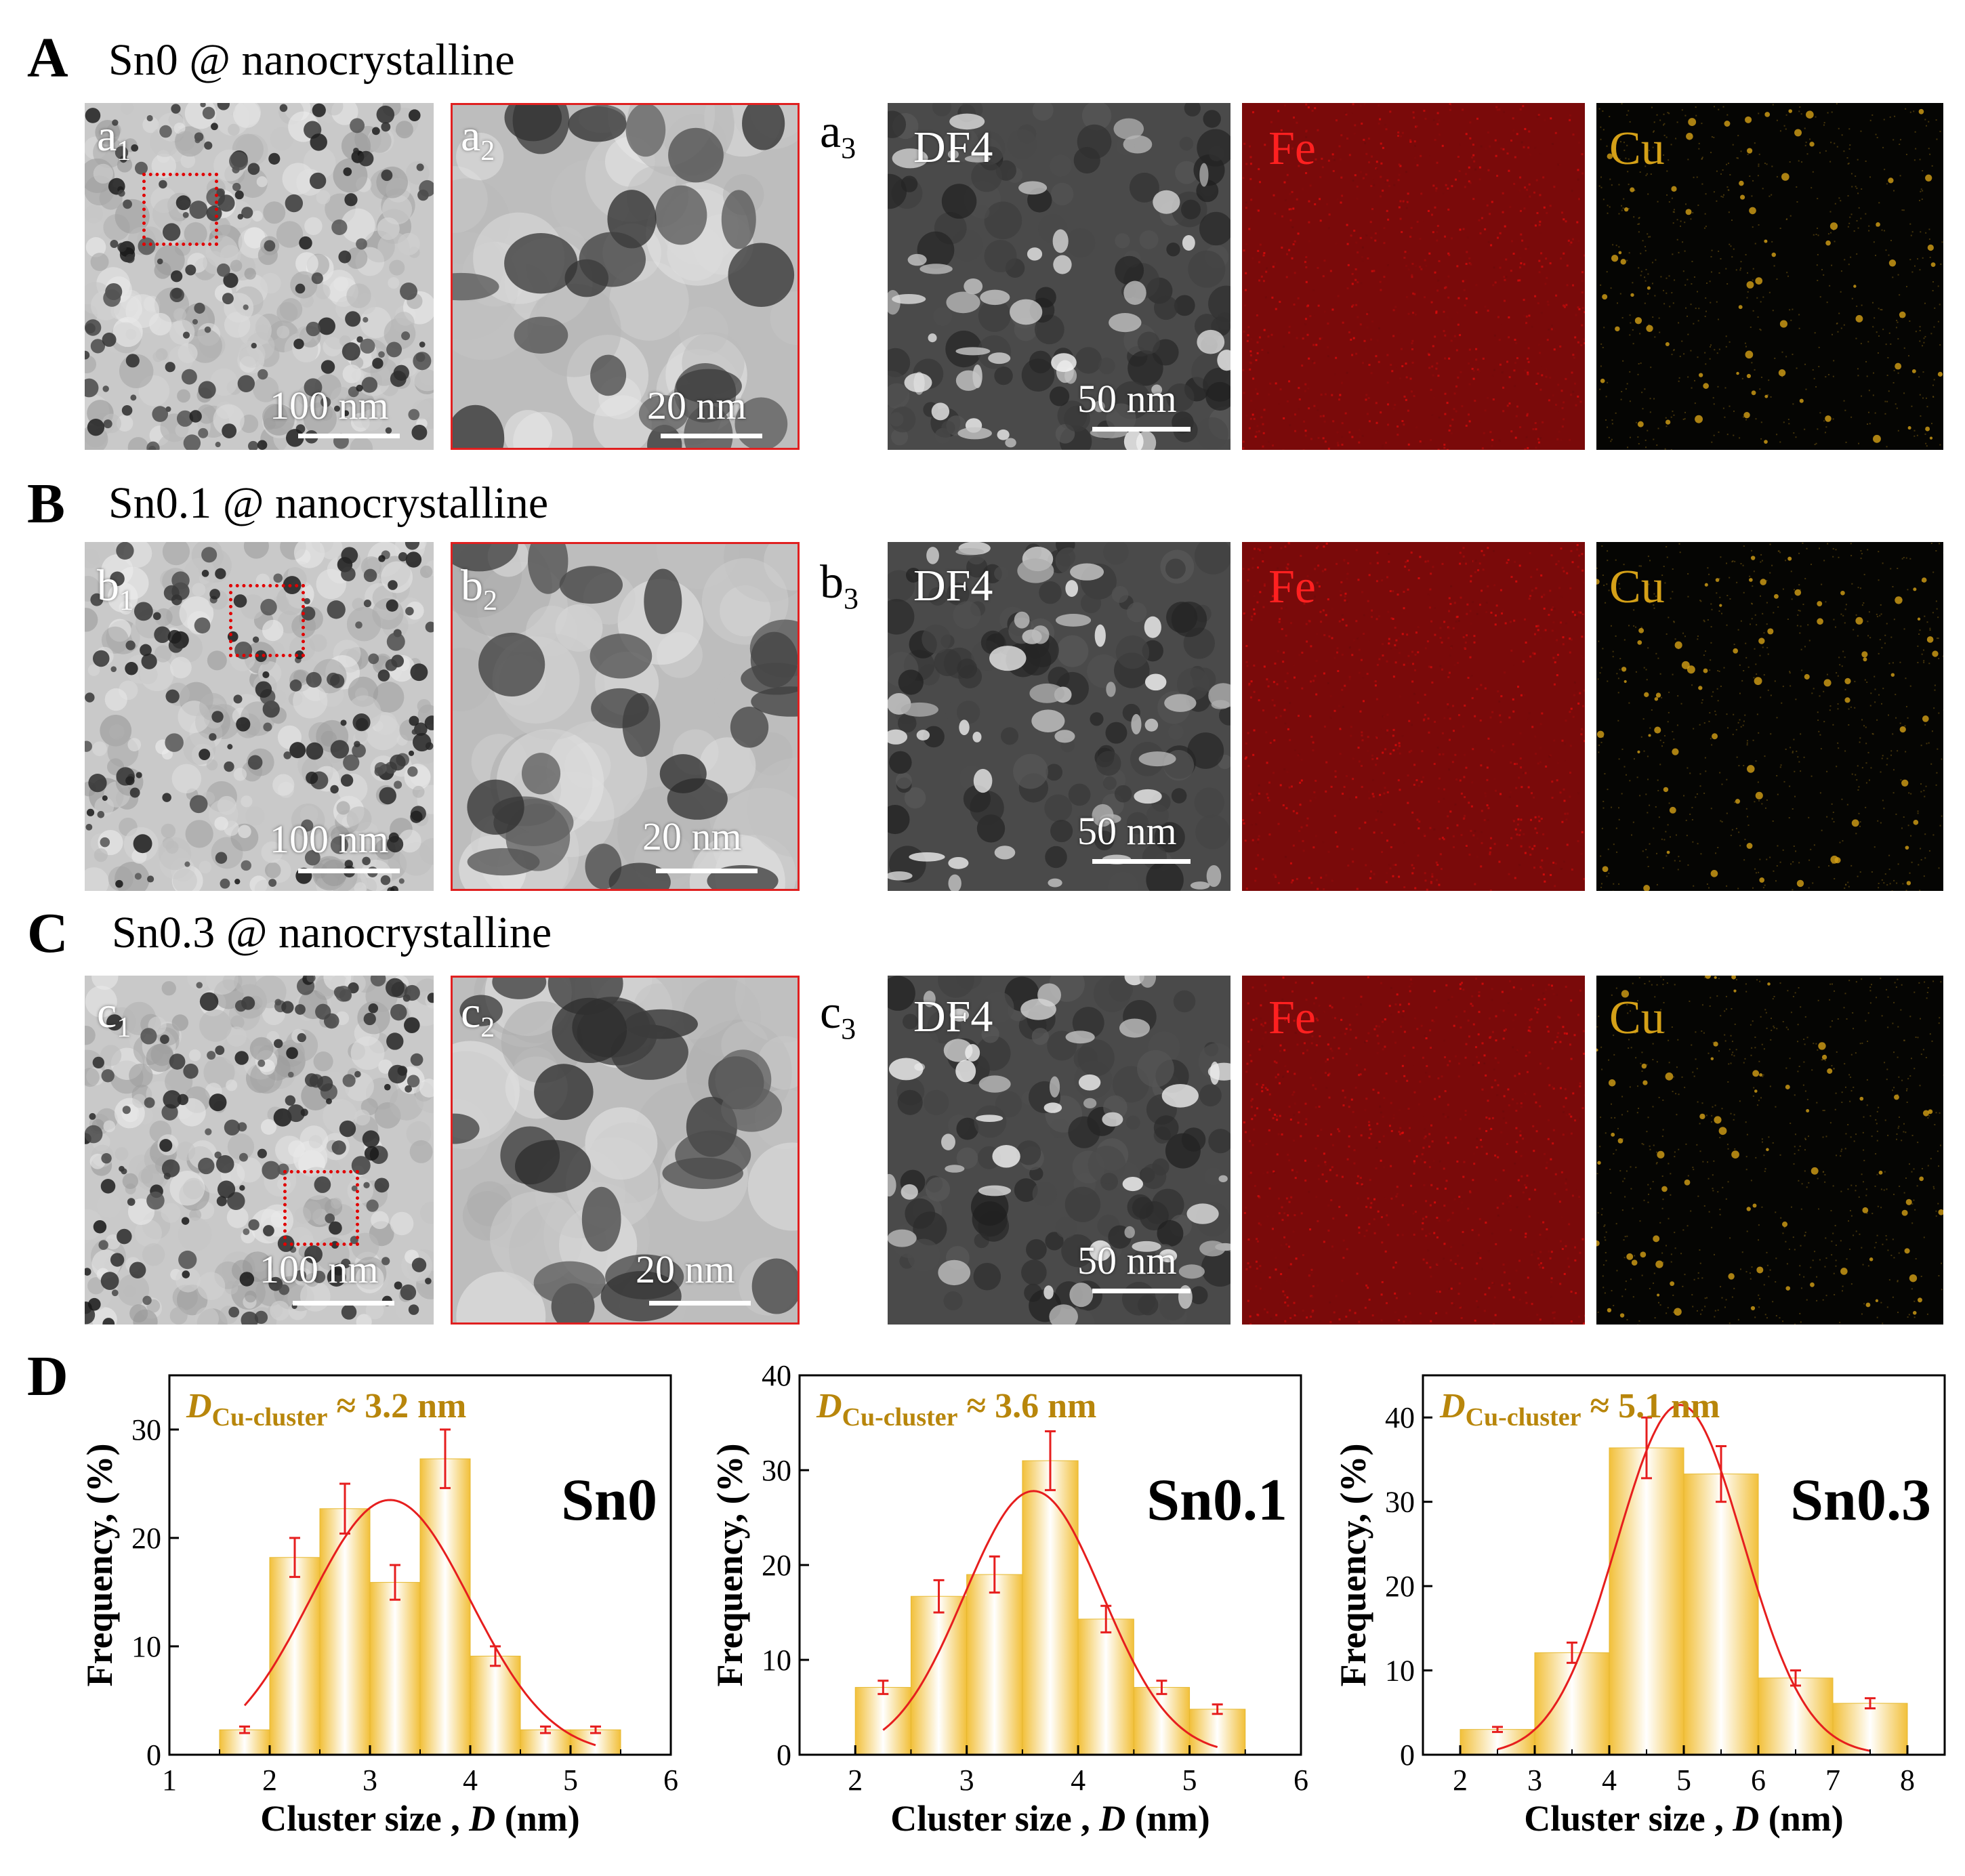  What do you see at coordinates (1059, 276) in the screenshot?
I see `tem-df-texture` at bounding box center [1059, 276].